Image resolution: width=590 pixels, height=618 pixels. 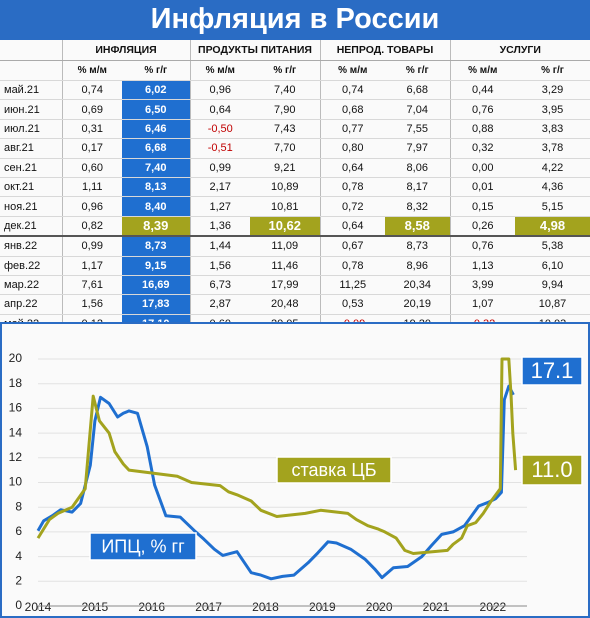 I want to click on y-tick-label: 10, so click(x=16, y=482).